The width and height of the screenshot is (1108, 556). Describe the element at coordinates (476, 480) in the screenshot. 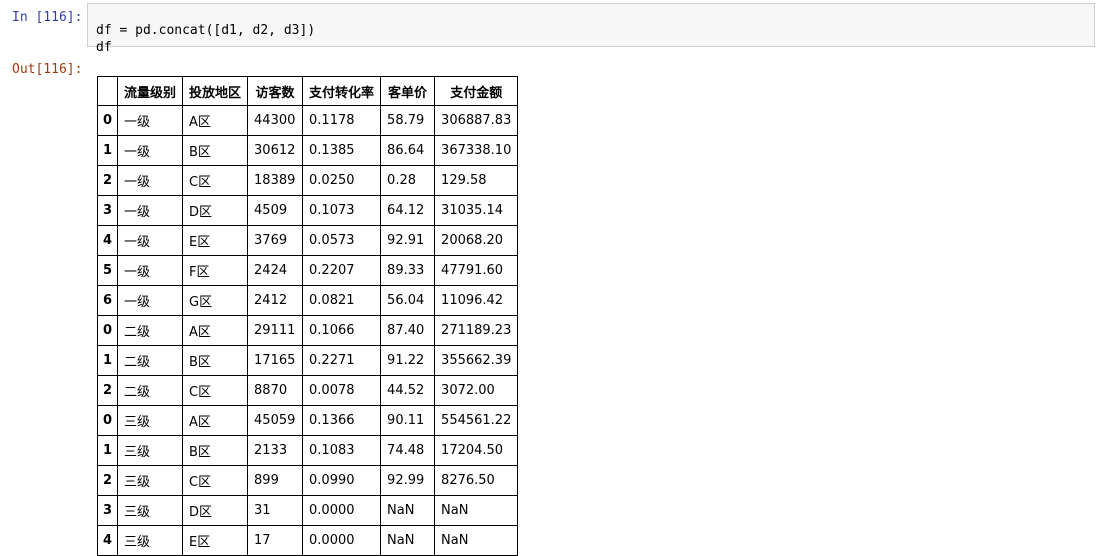

I see `cell-payment-amount: 8276.50` at that location.